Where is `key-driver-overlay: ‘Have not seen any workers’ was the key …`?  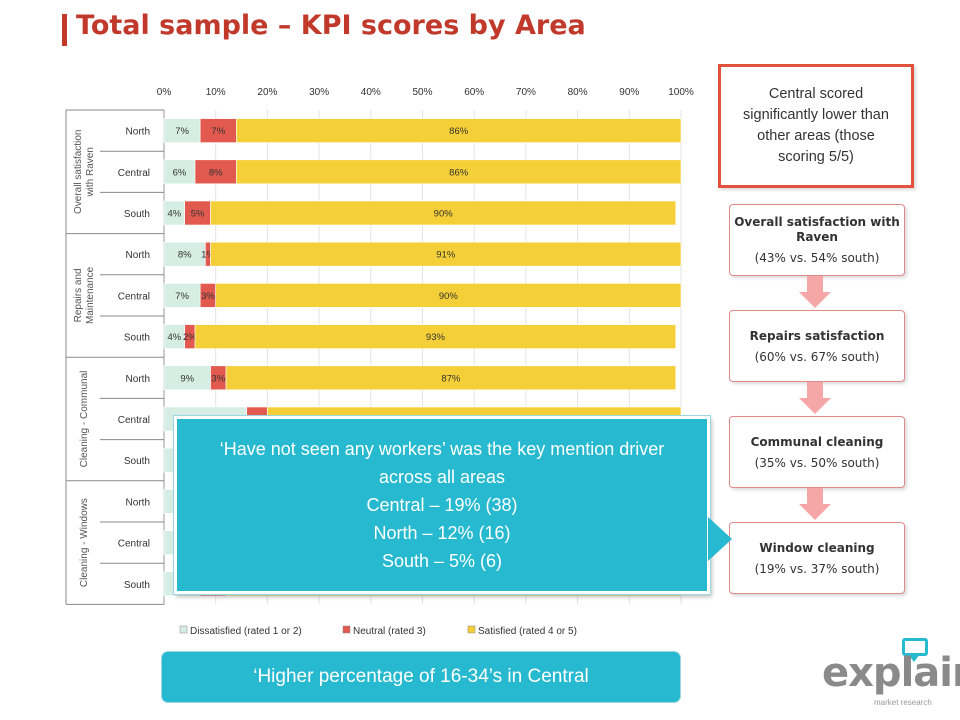
key-driver-overlay: ‘Have not seen any workers’ was the key … is located at coordinates (442, 505).